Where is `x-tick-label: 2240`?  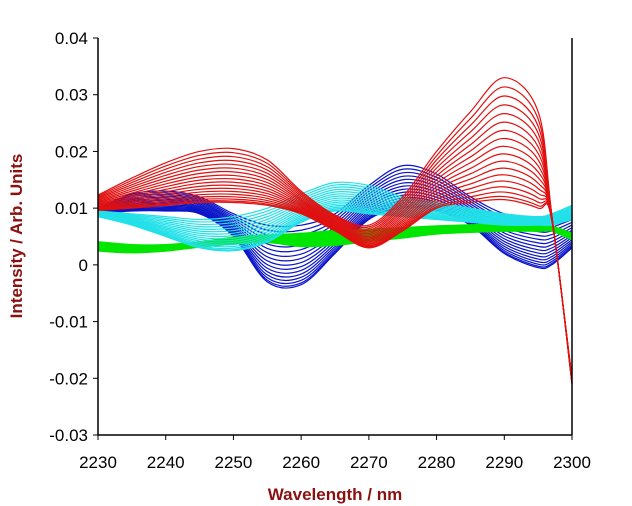
x-tick-label: 2240 is located at coordinates (166, 462).